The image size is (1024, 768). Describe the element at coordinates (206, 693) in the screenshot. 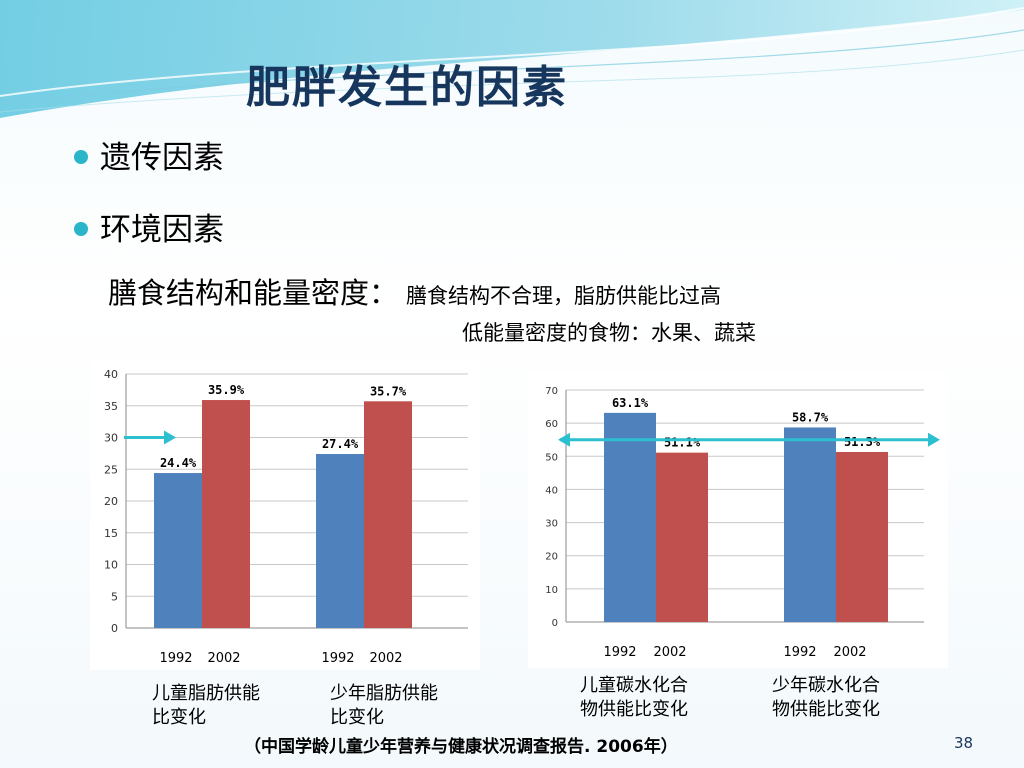

I see `label-line: 儿童脂肪供能` at that location.